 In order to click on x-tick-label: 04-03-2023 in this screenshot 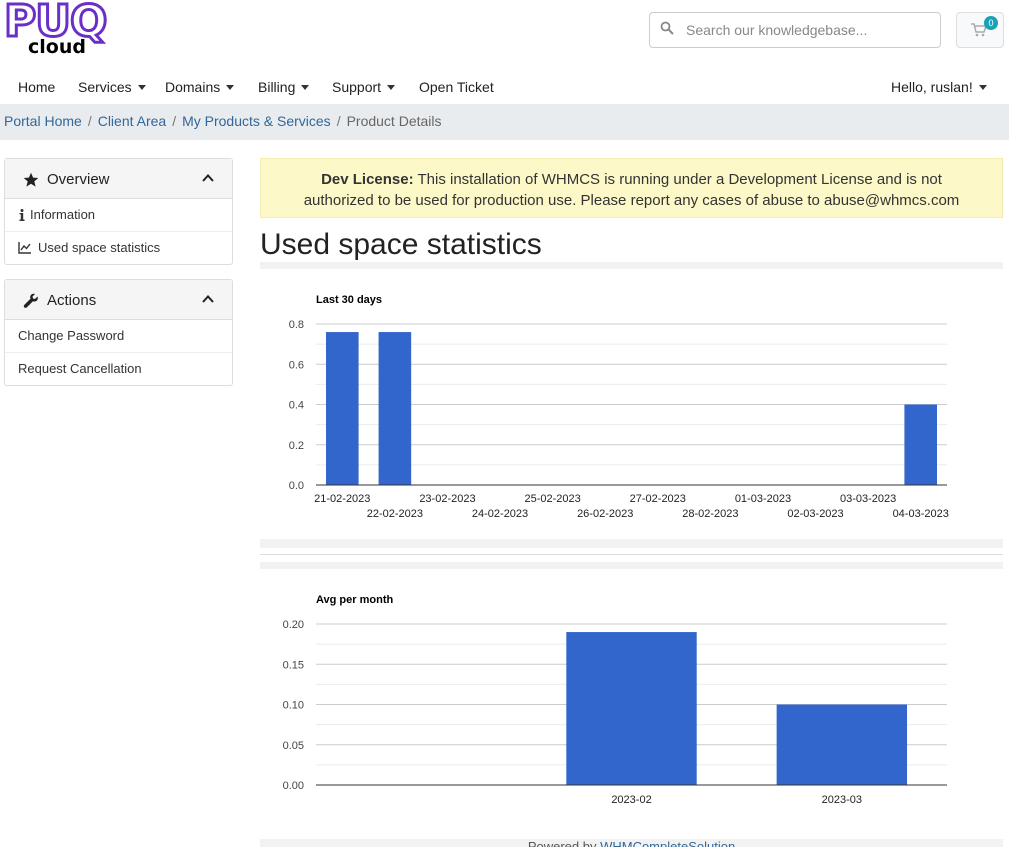, I will do `click(921, 514)`.